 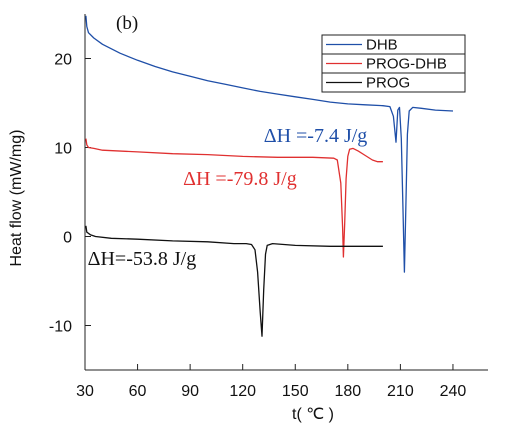 What do you see at coordinates (406, 64) in the screenshot?
I see `legend-entry: PROG-DHB` at bounding box center [406, 64].